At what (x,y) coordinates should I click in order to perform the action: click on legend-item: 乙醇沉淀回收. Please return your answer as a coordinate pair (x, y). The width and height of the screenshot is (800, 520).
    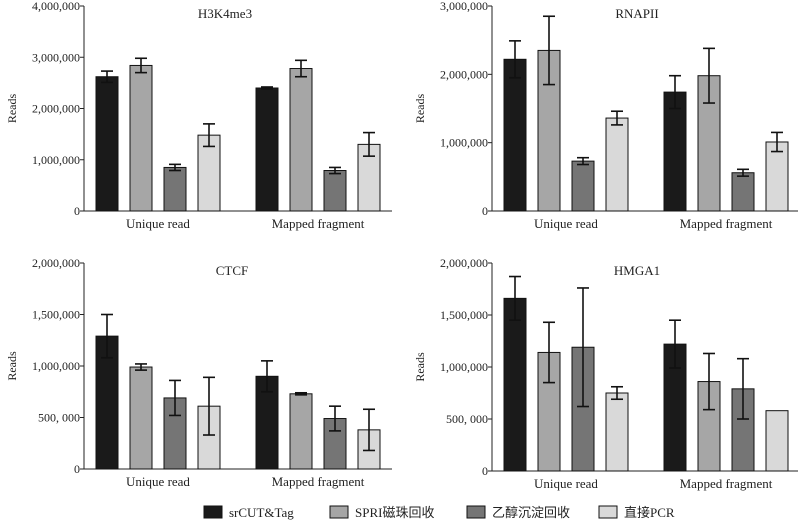
    Looking at the image, I should click on (518, 512).